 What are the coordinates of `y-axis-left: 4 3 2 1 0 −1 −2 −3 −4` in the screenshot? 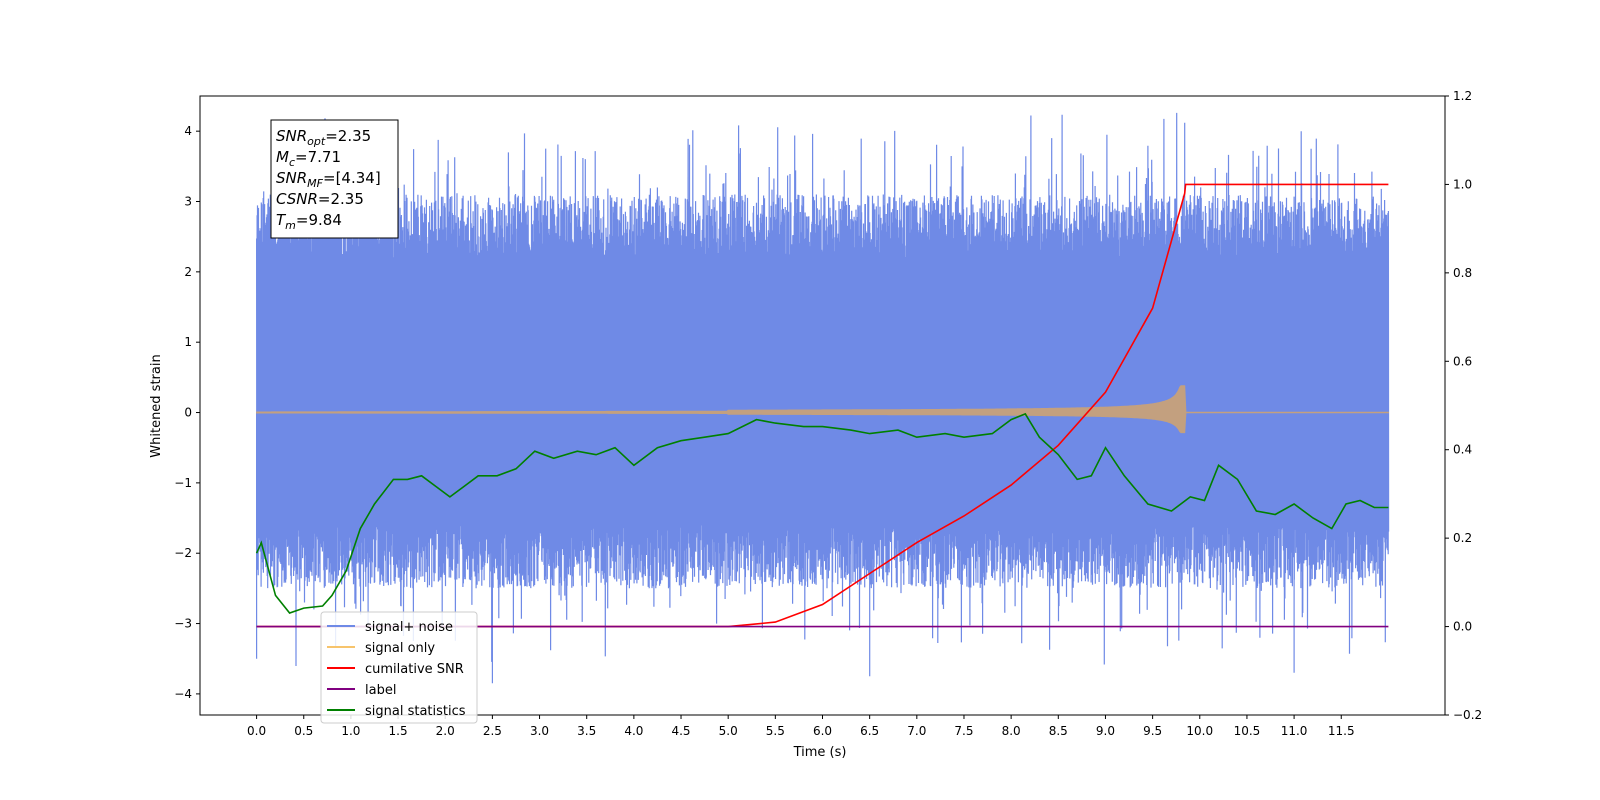 It's located at (187, 412).